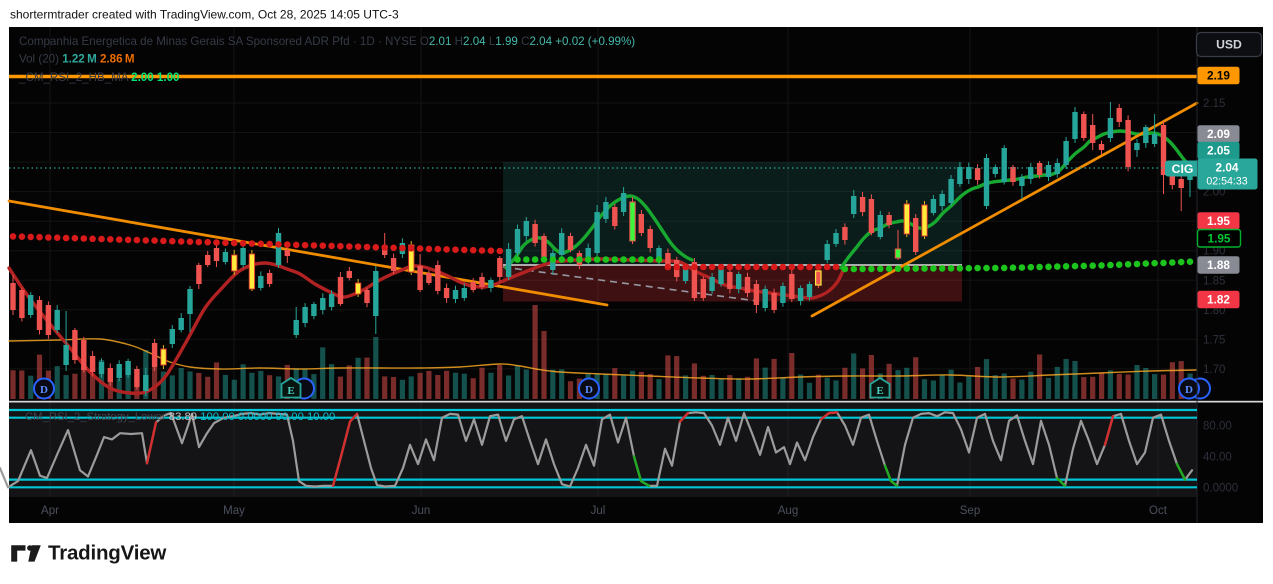 This screenshot has width=1273, height=584. What do you see at coordinates (1183, 169) in the screenshot?
I see `svg-text: CIG` at bounding box center [1183, 169].